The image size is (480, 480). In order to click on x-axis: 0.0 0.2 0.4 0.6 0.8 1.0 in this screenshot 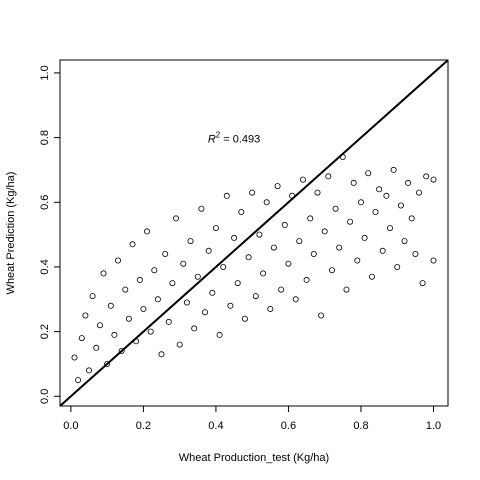, I will do `click(252, 419)`.